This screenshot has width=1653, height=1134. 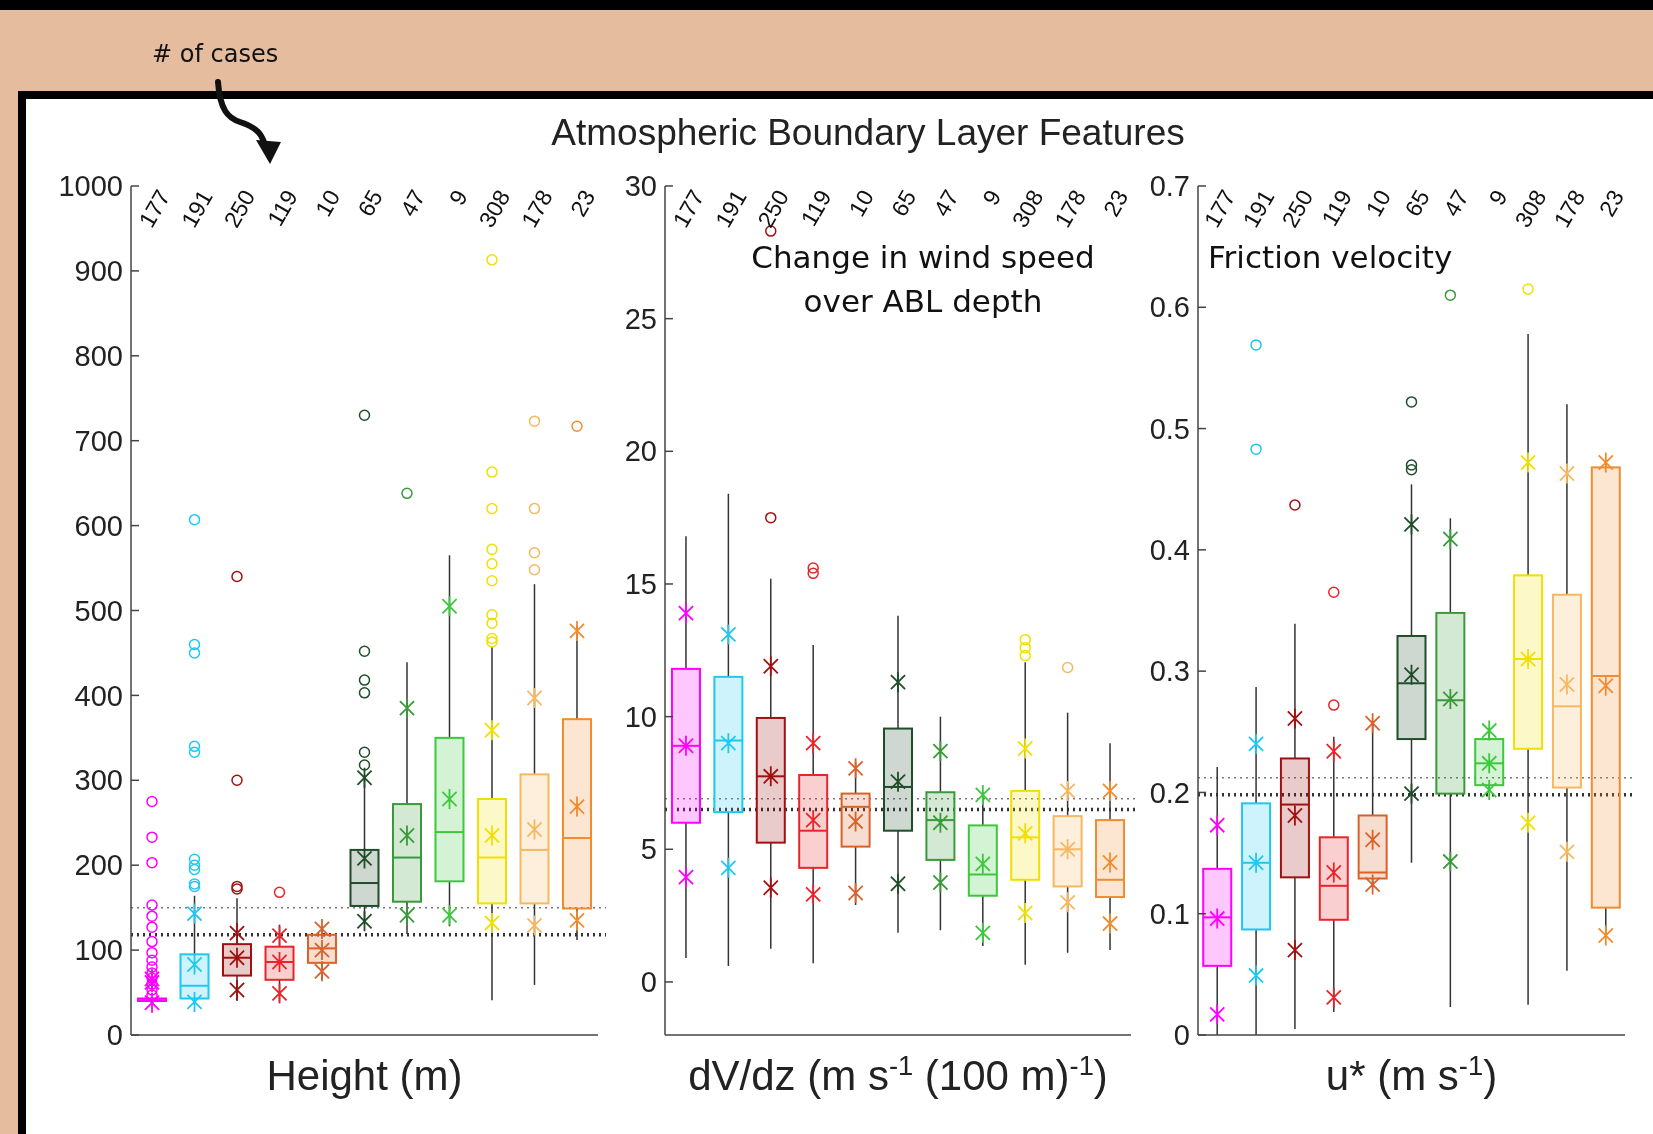 I want to click on y-tick-label: 900, so click(x=98, y=271).